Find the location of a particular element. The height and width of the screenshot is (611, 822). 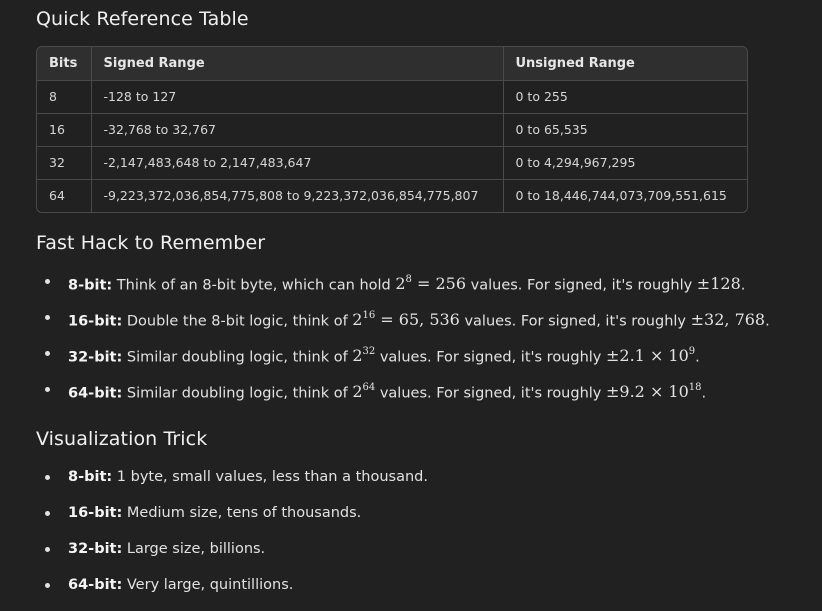

math-expression: ±128 is located at coordinates (719, 283).